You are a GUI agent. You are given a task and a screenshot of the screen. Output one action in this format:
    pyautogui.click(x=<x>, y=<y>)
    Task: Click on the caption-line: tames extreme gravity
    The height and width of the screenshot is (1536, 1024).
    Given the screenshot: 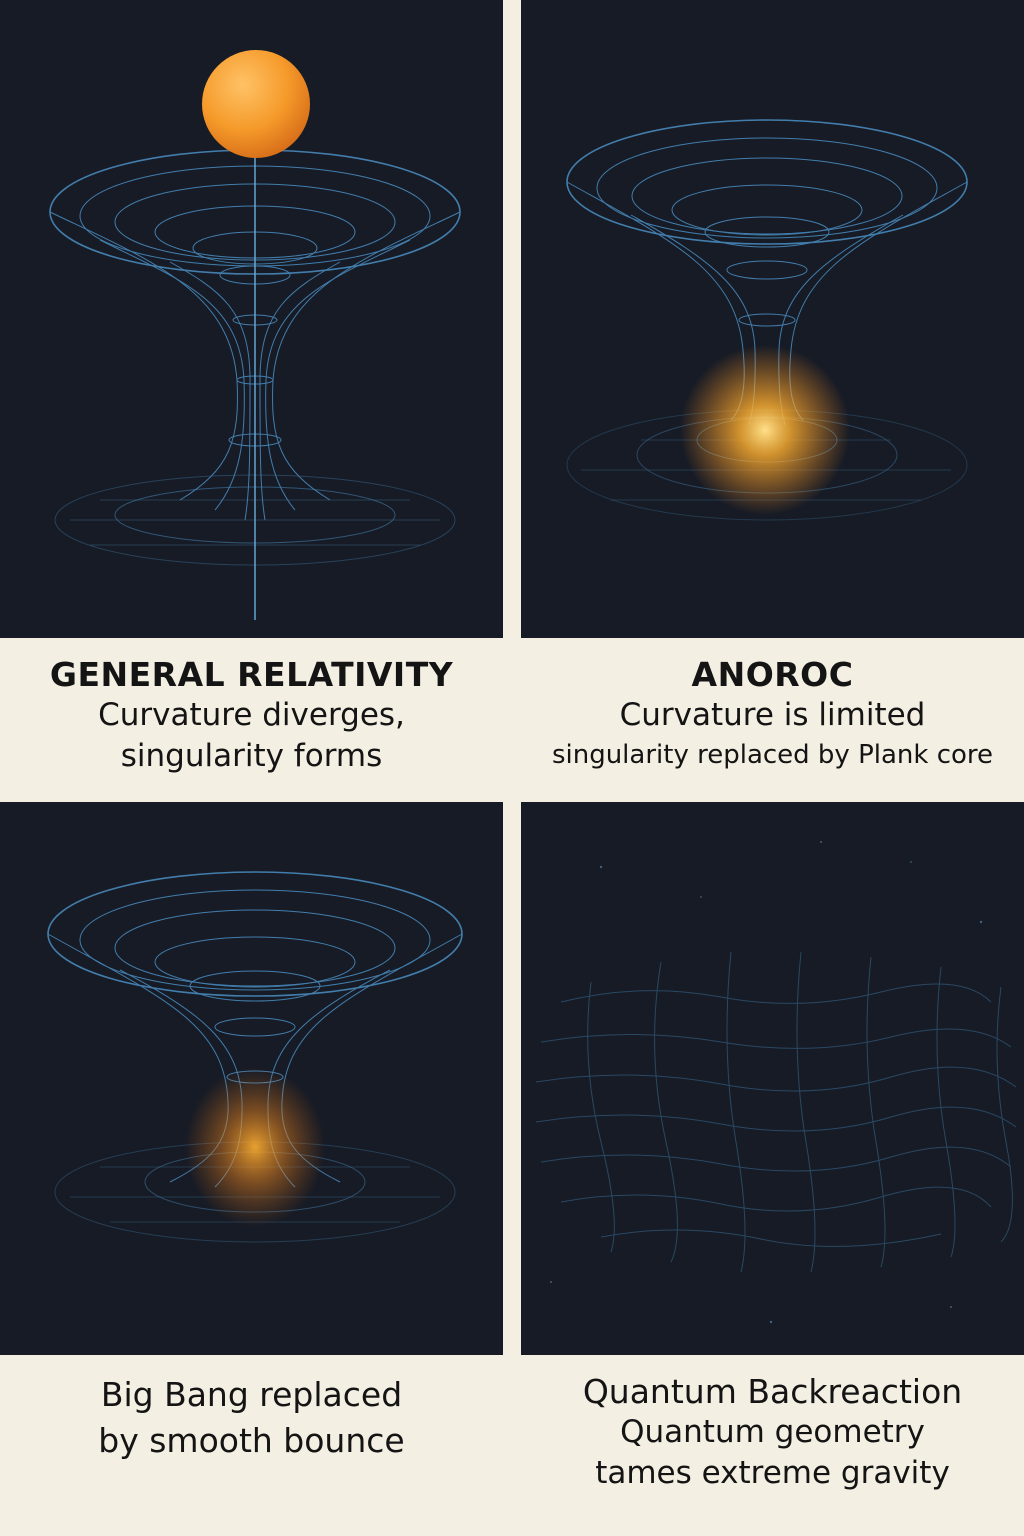 What is the action you would take?
    pyautogui.click(x=772, y=1473)
    